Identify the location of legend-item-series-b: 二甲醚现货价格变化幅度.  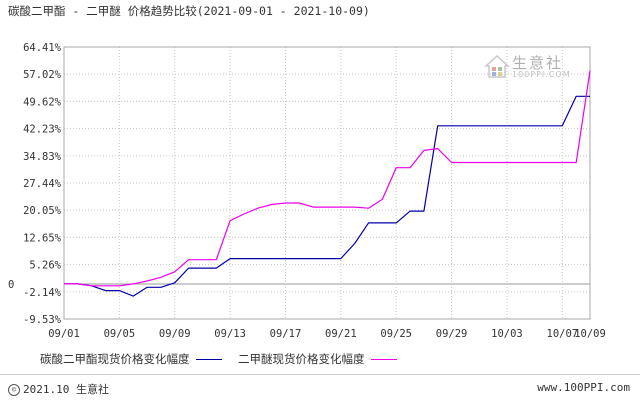
(317, 359).